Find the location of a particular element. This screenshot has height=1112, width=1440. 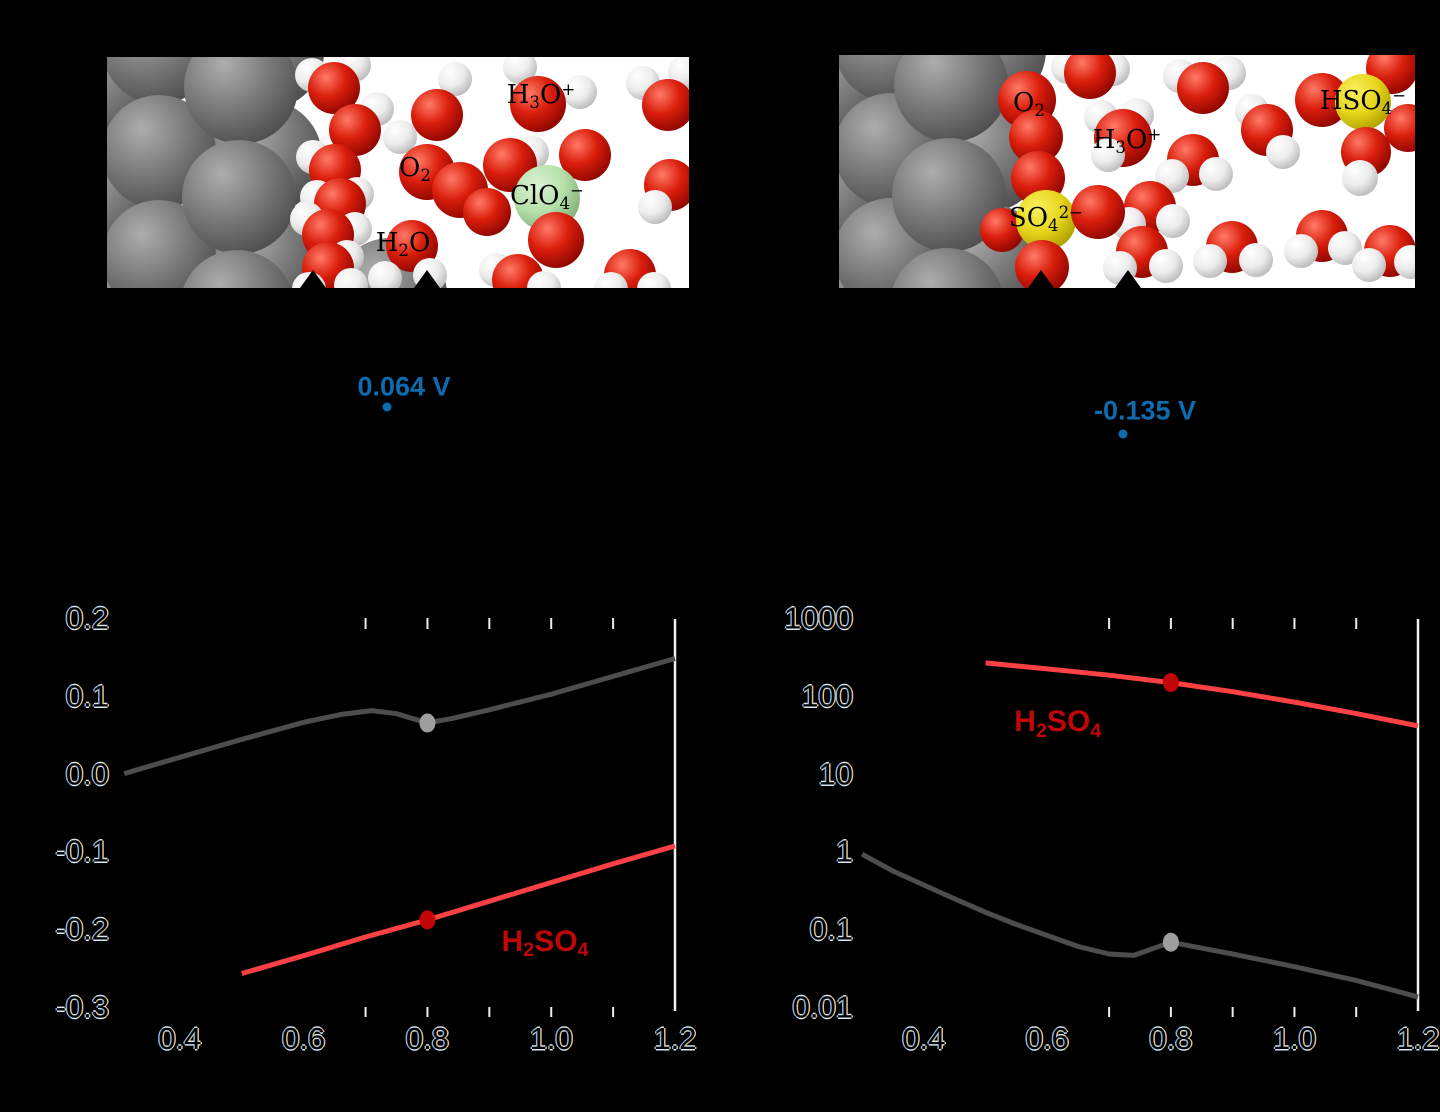

hso4-minus-label: HSO4− is located at coordinates (1363, 101).